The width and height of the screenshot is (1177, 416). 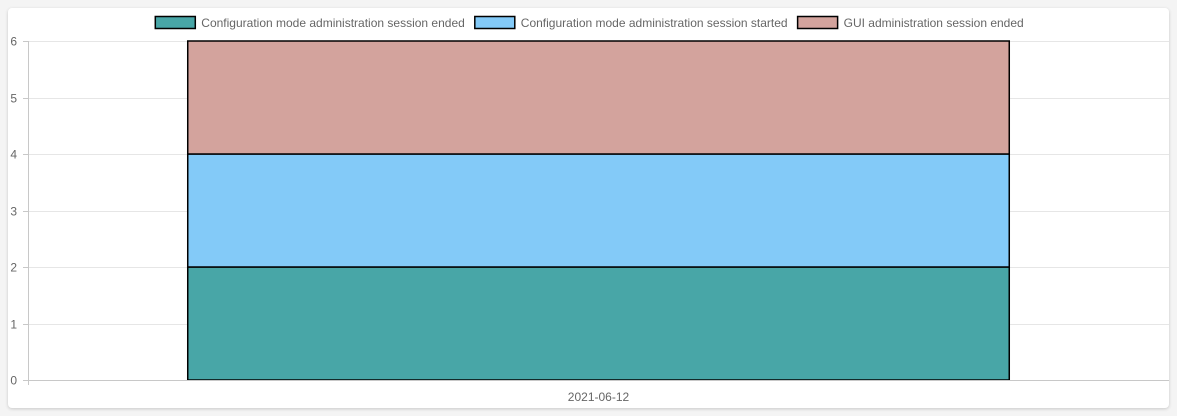 I want to click on y-tick-label: 3, so click(x=13, y=212).